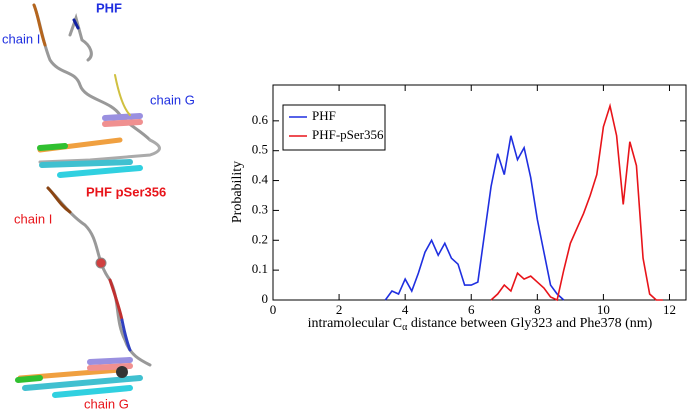 Image resolution: width=692 pixels, height=412 pixels. What do you see at coordinates (669, 309) in the screenshot?
I see `x-tick-label: 12` at bounding box center [669, 309].